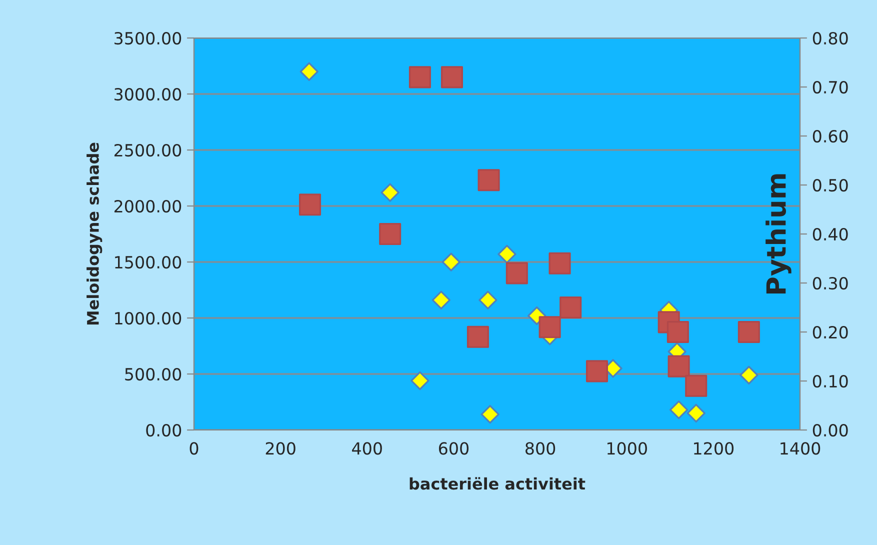  What do you see at coordinates (453, 448) in the screenshot?
I see `x-tick-label: 600` at bounding box center [453, 448].